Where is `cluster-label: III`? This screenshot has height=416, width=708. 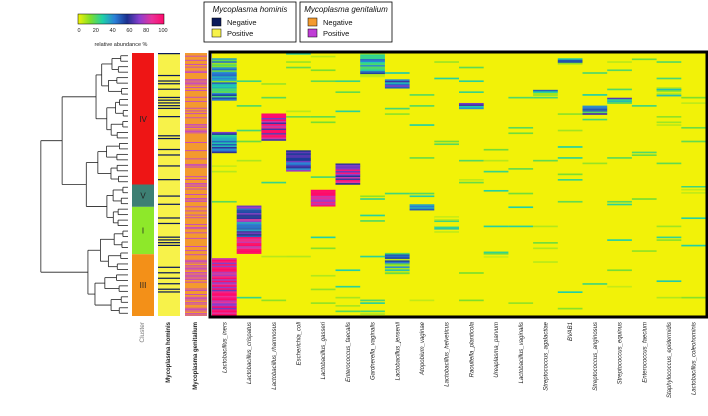 cluster-label: III is located at coordinates (143, 285).